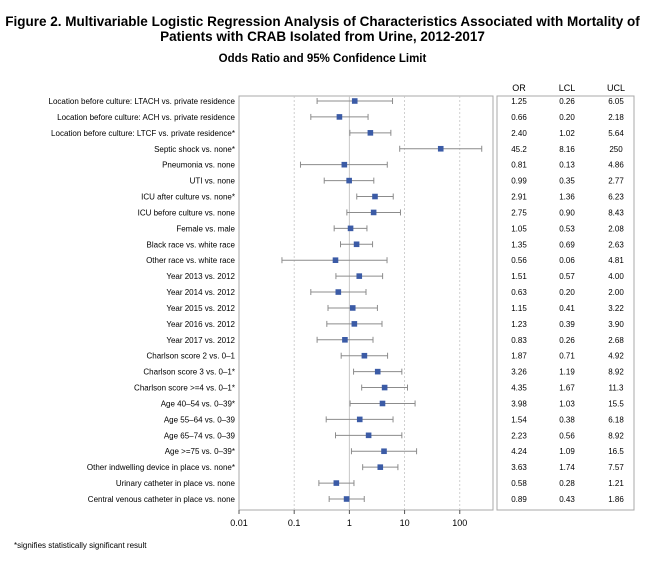 The width and height of the screenshot is (645, 562). What do you see at coordinates (567, 419) in the screenshot?
I see `lcl-value: 0.38` at bounding box center [567, 419].